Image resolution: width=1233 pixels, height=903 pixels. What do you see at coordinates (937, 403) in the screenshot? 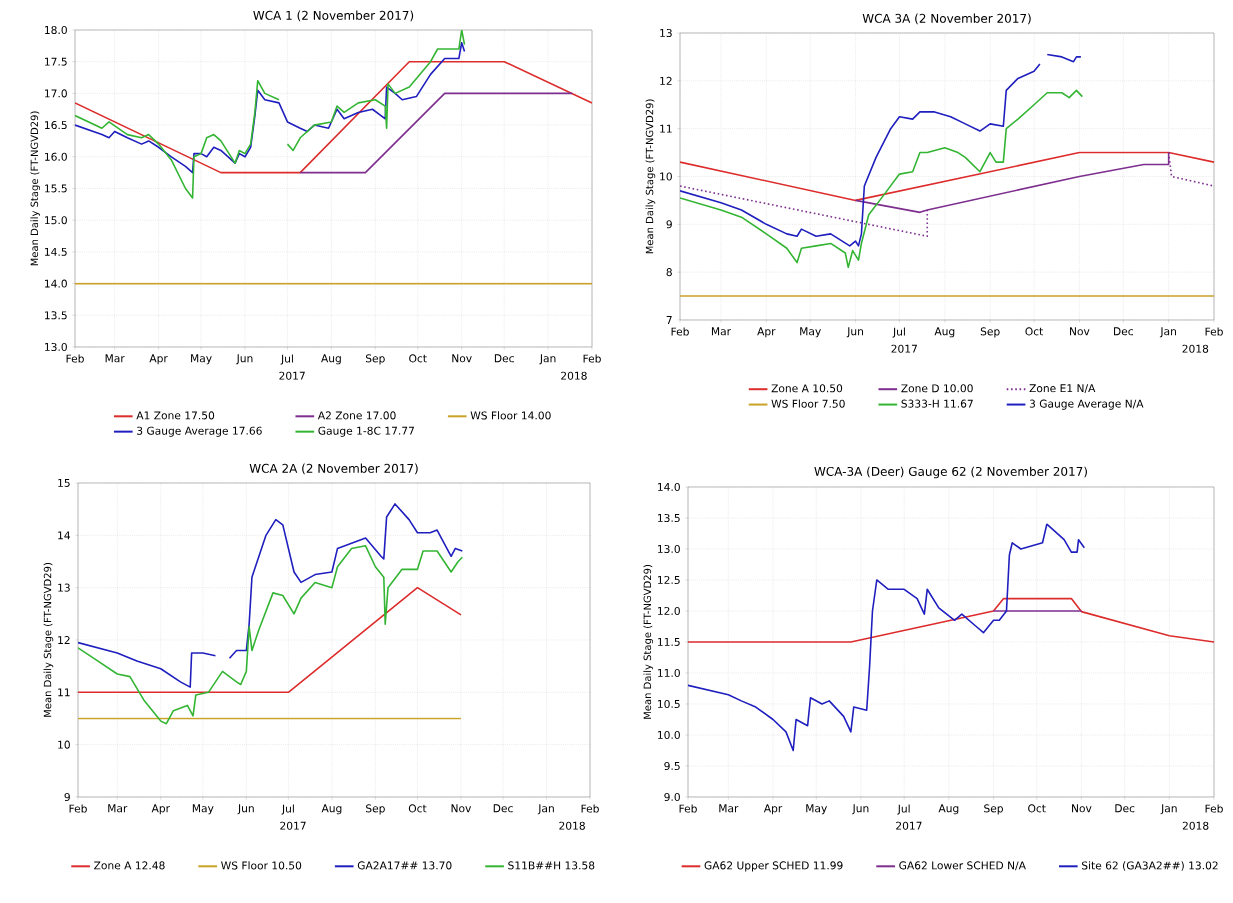
I see `legend-label: S333-H 11.67` at bounding box center [937, 403].